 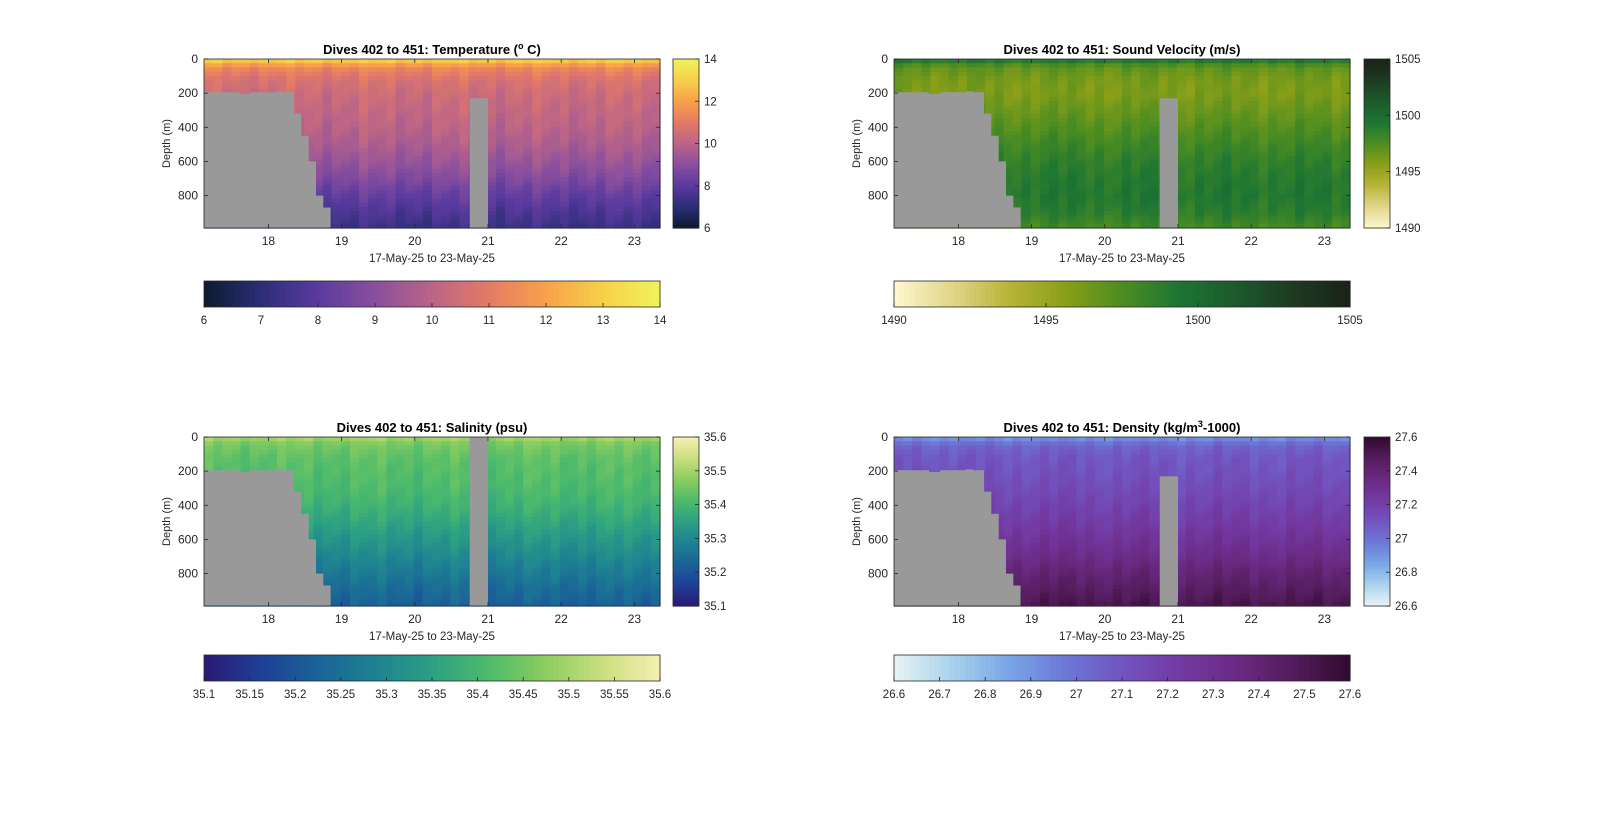 I want to click on colorbar-tick-label: 14, so click(x=660, y=321).